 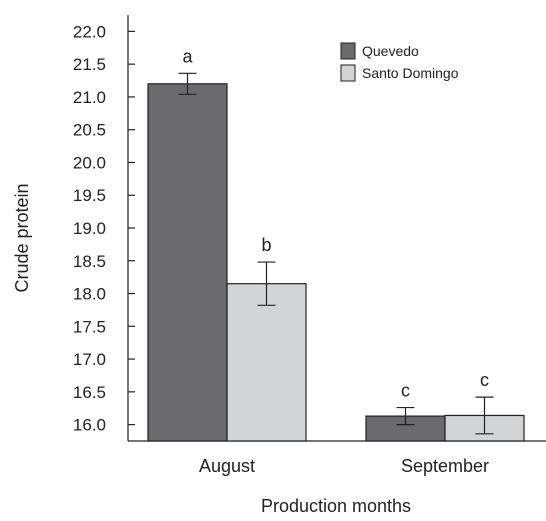 I want to click on significance-letter: a, so click(x=187, y=56).